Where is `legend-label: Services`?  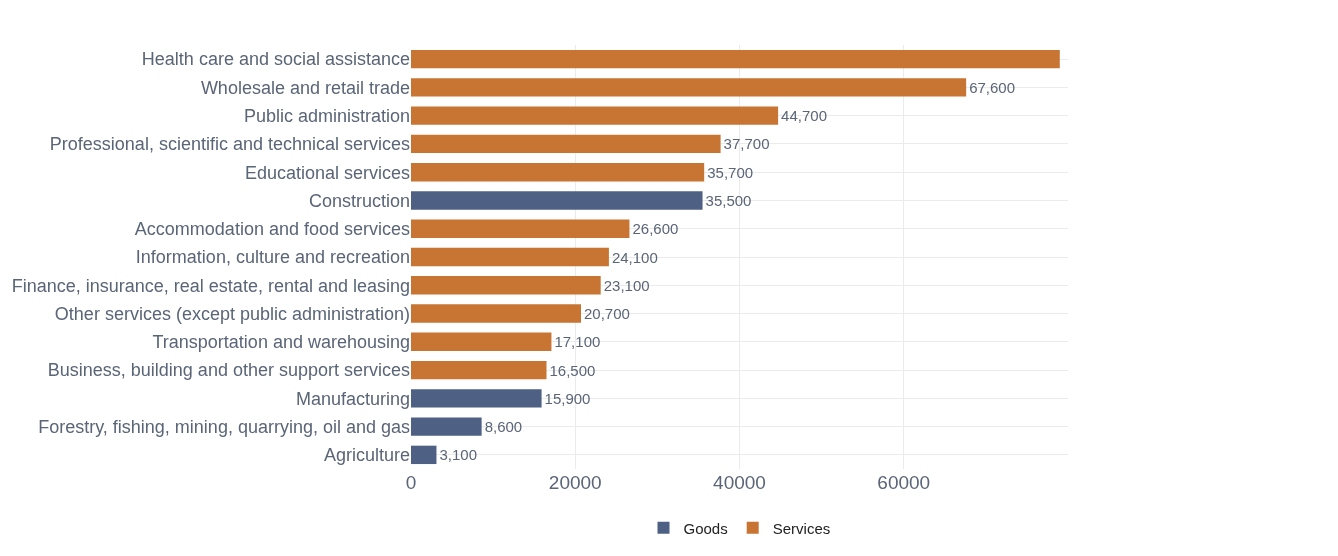
legend-label: Services is located at coordinates (801, 528).